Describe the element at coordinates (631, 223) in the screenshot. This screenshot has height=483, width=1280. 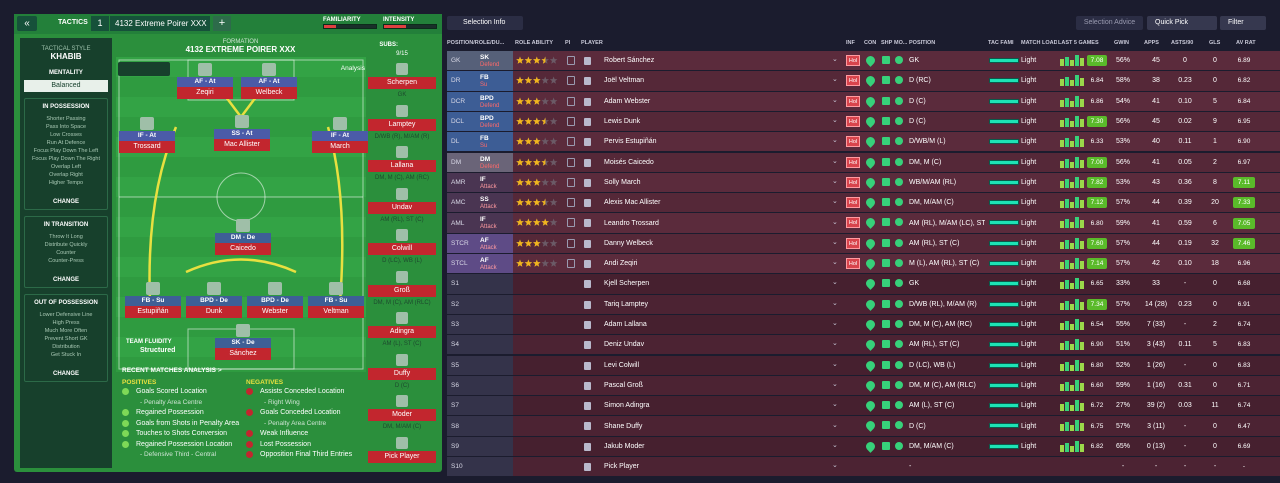
I see `player-name: Leandro Trossard` at that location.